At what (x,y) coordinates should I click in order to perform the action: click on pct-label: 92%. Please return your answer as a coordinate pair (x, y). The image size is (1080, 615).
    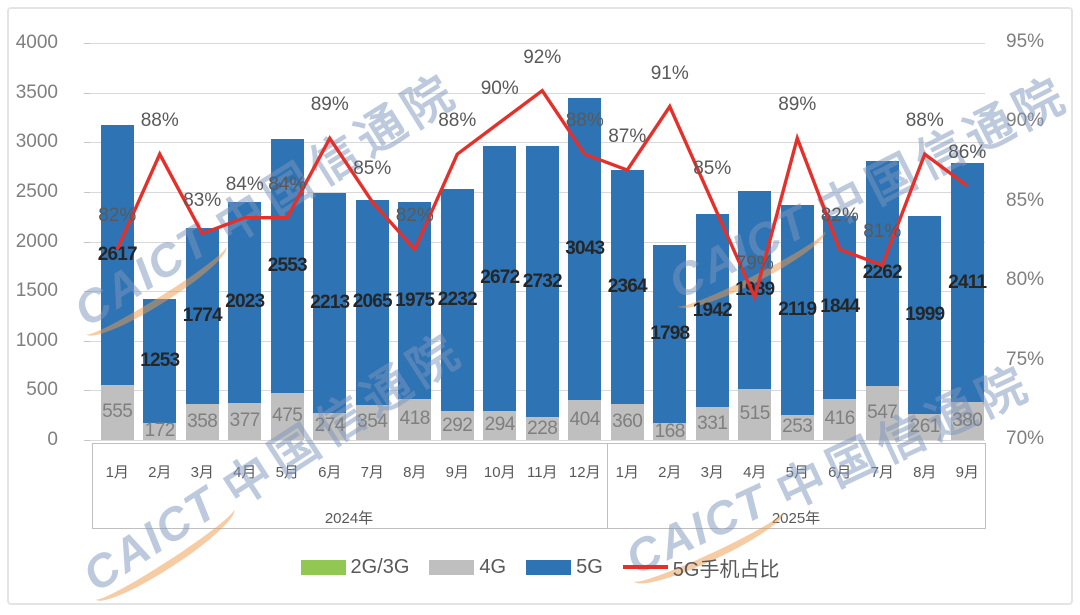
    Looking at the image, I should click on (542, 57).